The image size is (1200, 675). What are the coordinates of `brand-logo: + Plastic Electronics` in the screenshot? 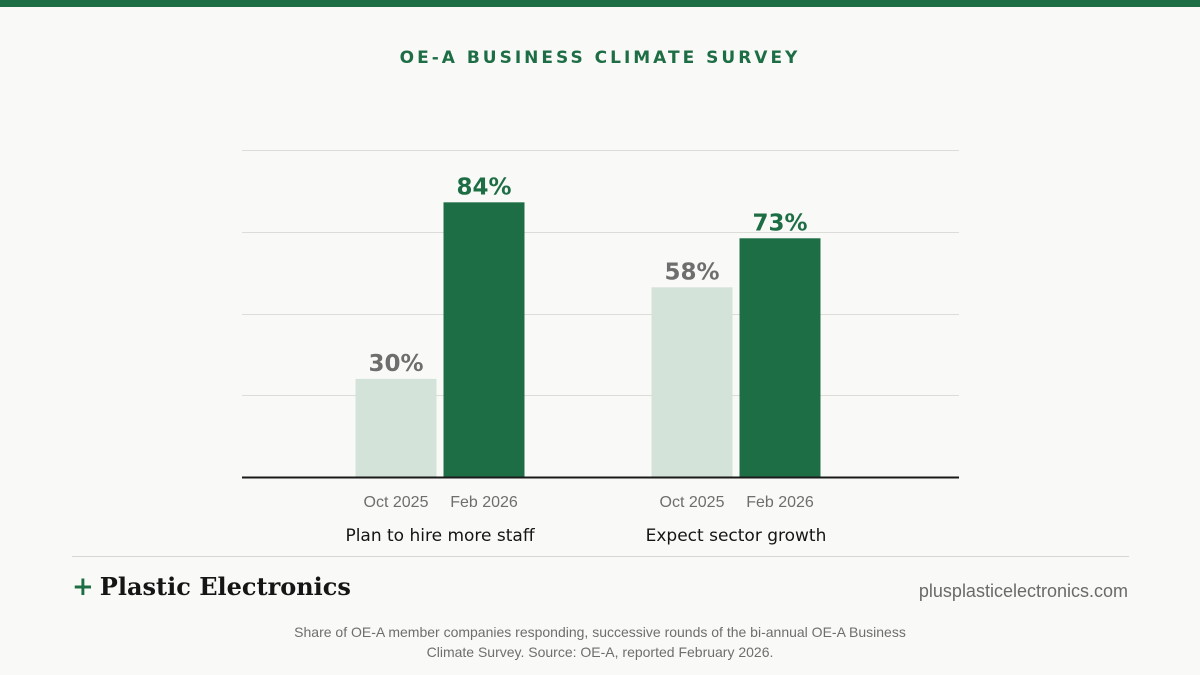 It's located at (211, 587).